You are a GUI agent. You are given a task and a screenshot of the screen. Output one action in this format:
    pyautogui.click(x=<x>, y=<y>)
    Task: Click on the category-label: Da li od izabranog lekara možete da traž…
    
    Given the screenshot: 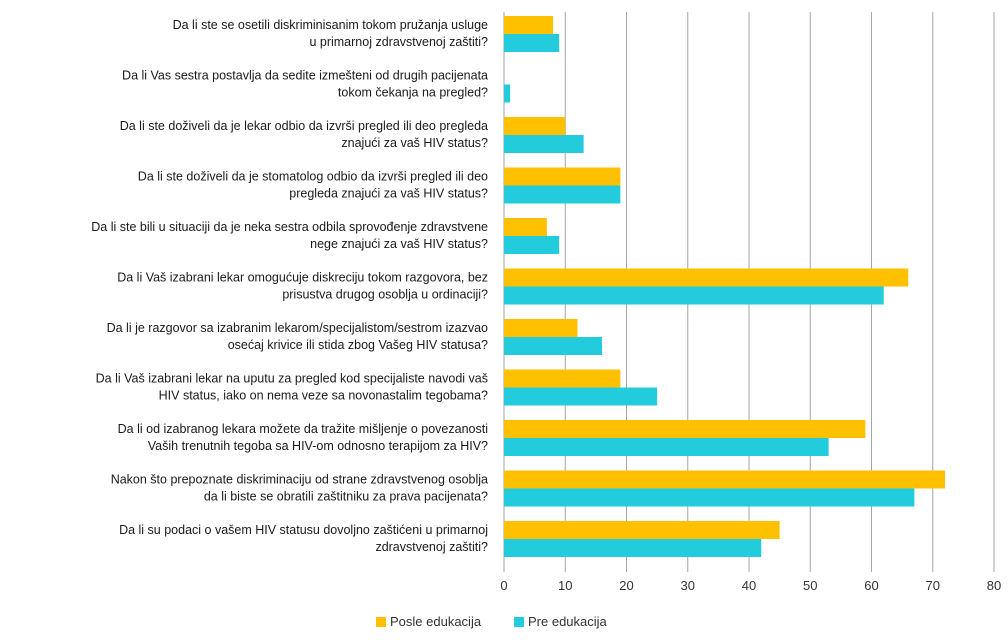 What is the action you would take?
    pyautogui.click(x=303, y=437)
    